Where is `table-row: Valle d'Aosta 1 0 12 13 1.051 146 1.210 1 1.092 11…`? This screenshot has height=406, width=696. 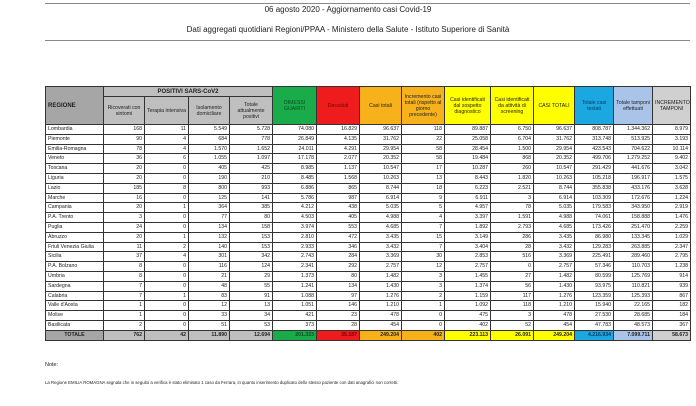
table-row: Valle d'Aosta 1 0 12 13 1.051 146 1.210 1 1.092 11… is located at coordinates (368, 306).